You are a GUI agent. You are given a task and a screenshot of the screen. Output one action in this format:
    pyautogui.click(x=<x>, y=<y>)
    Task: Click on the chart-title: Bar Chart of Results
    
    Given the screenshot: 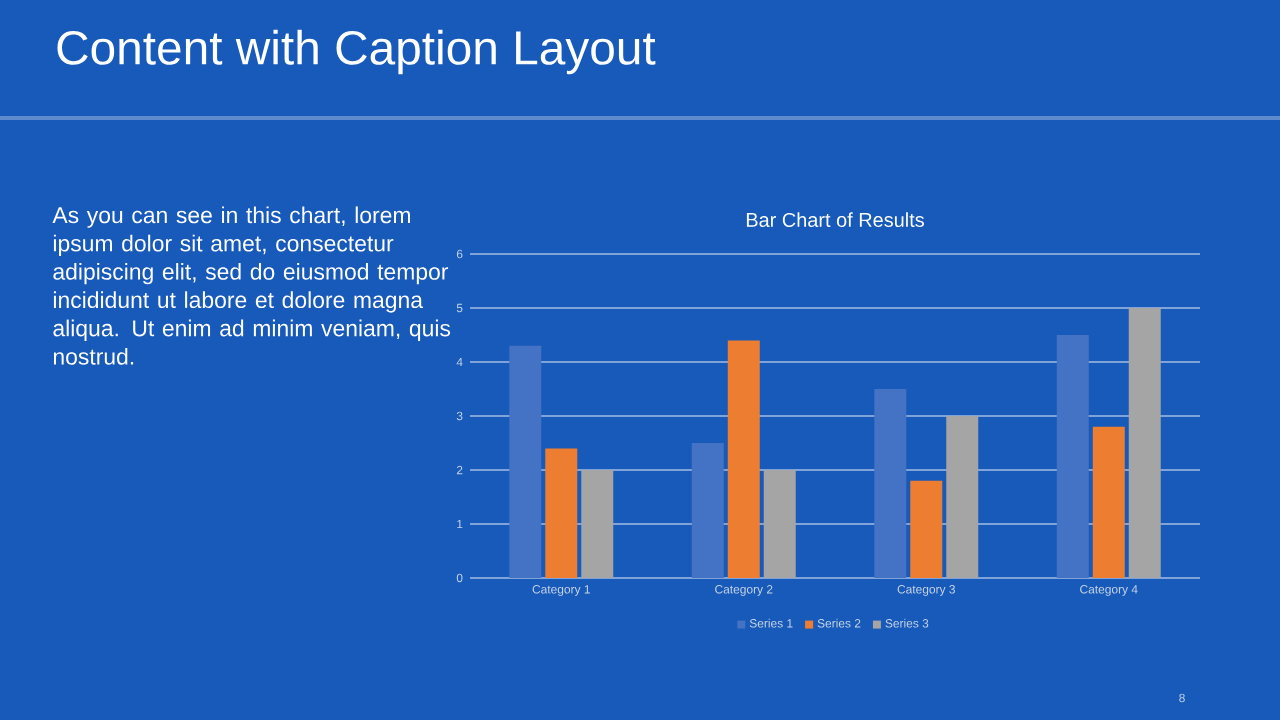 What is the action you would take?
    pyautogui.click(x=835, y=219)
    